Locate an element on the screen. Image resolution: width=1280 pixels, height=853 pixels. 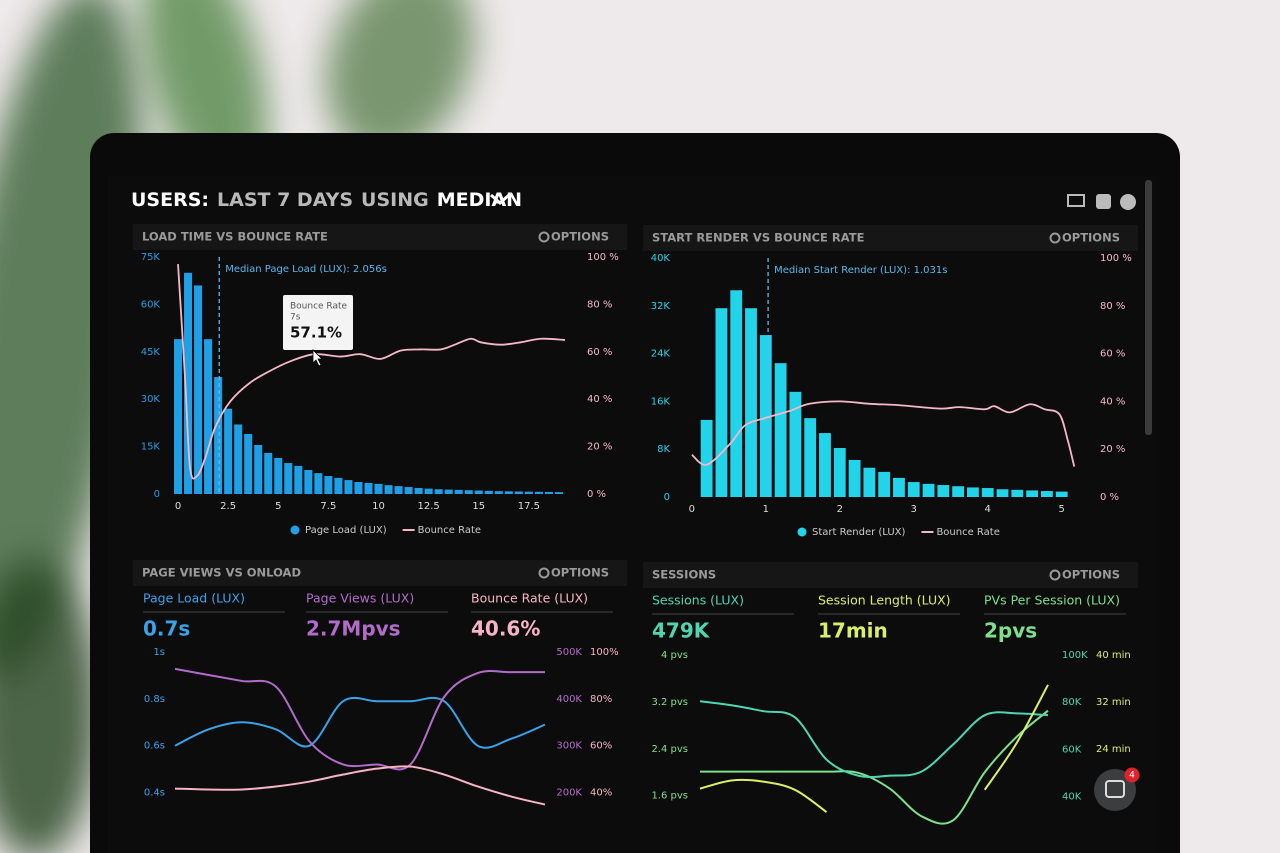
x-tick-label: 0 is located at coordinates (178, 506).